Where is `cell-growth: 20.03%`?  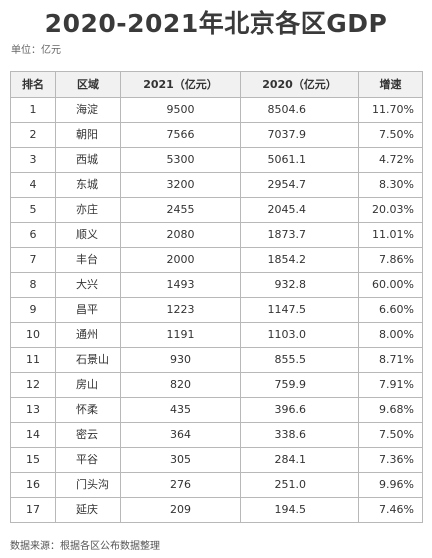 cell-growth: 20.03% is located at coordinates (390, 210).